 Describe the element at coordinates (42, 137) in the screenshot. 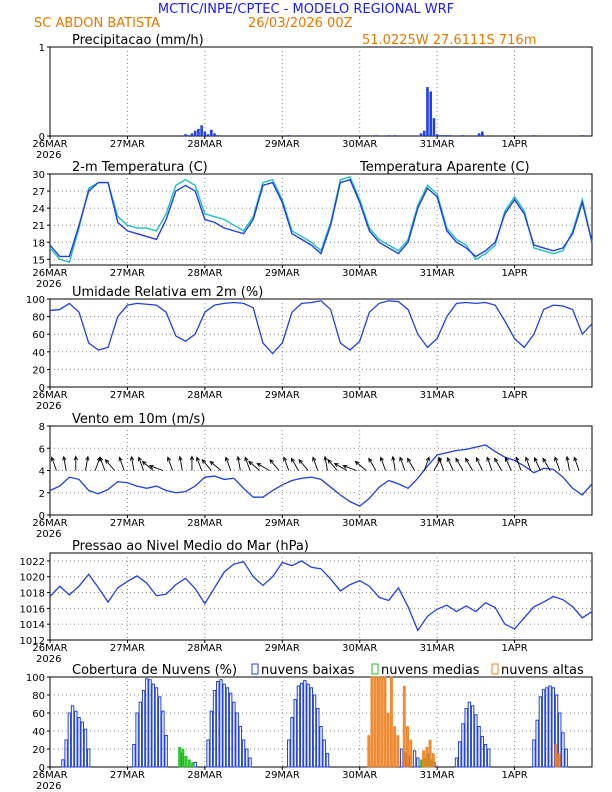

I see `precip-ytick-label: 0` at that location.